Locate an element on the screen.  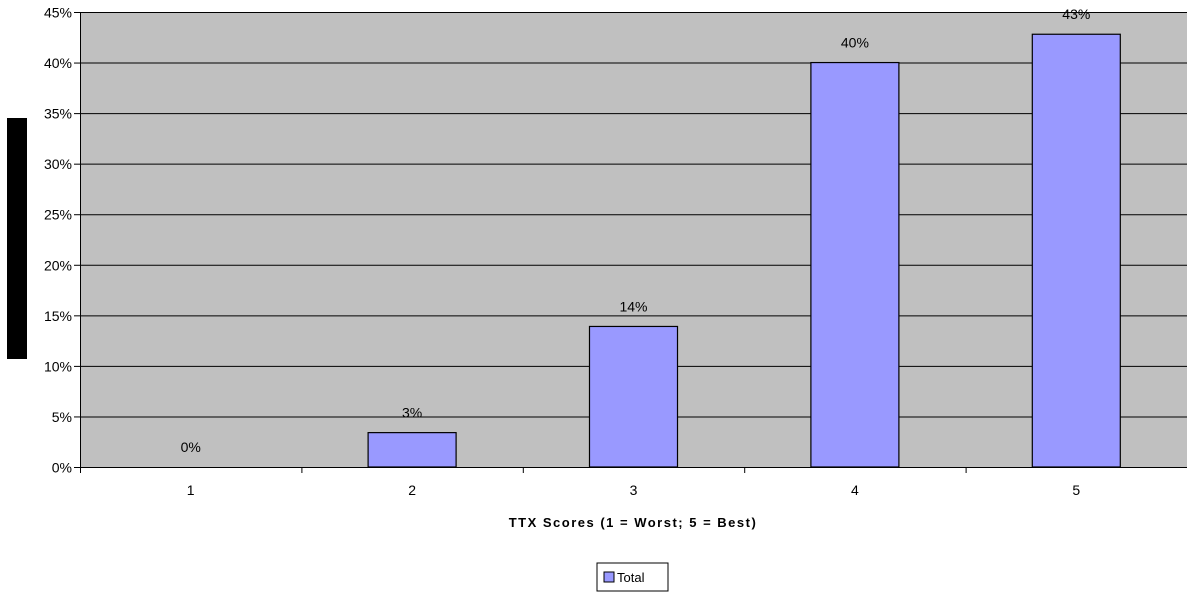
data-label: 43% is located at coordinates (1076, 14).